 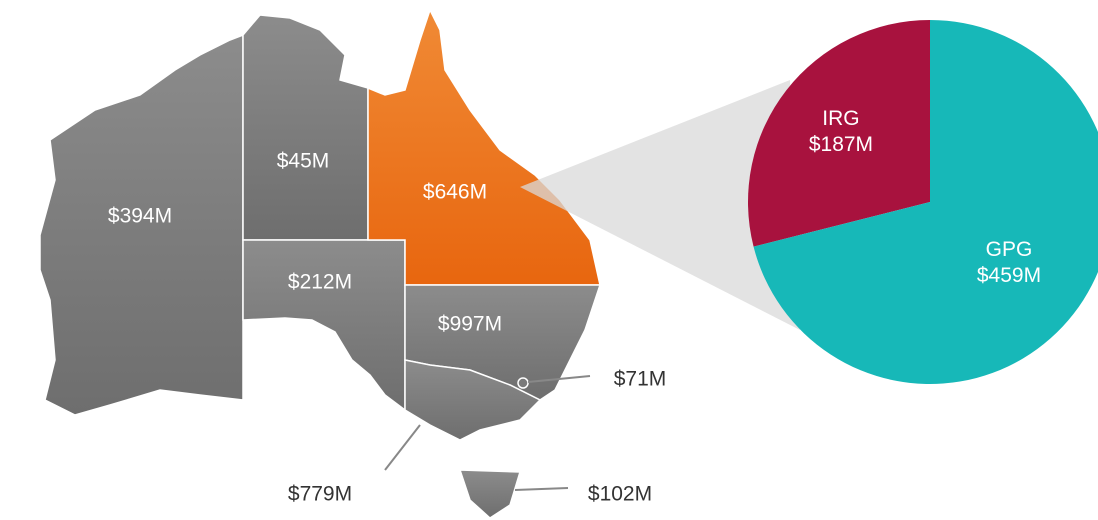 I want to click on region-label: $45M, so click(x=303, y=161).